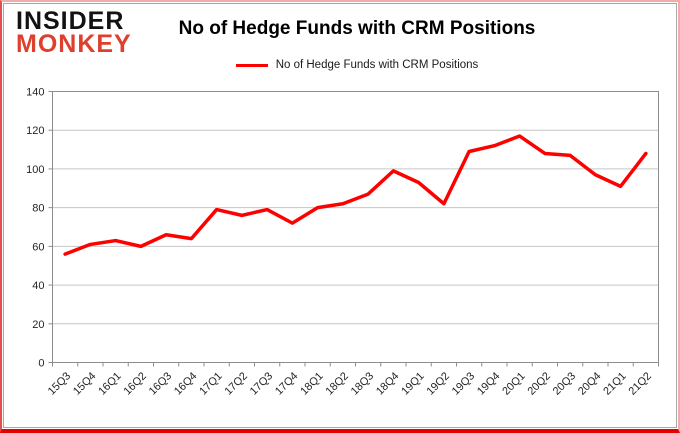 This screenshot has width=680, height=433. What do you see at coordinates (464, 384) in the screenshot?
I see `x-tick-label: 19Q3` at bounding box center [464, 384].